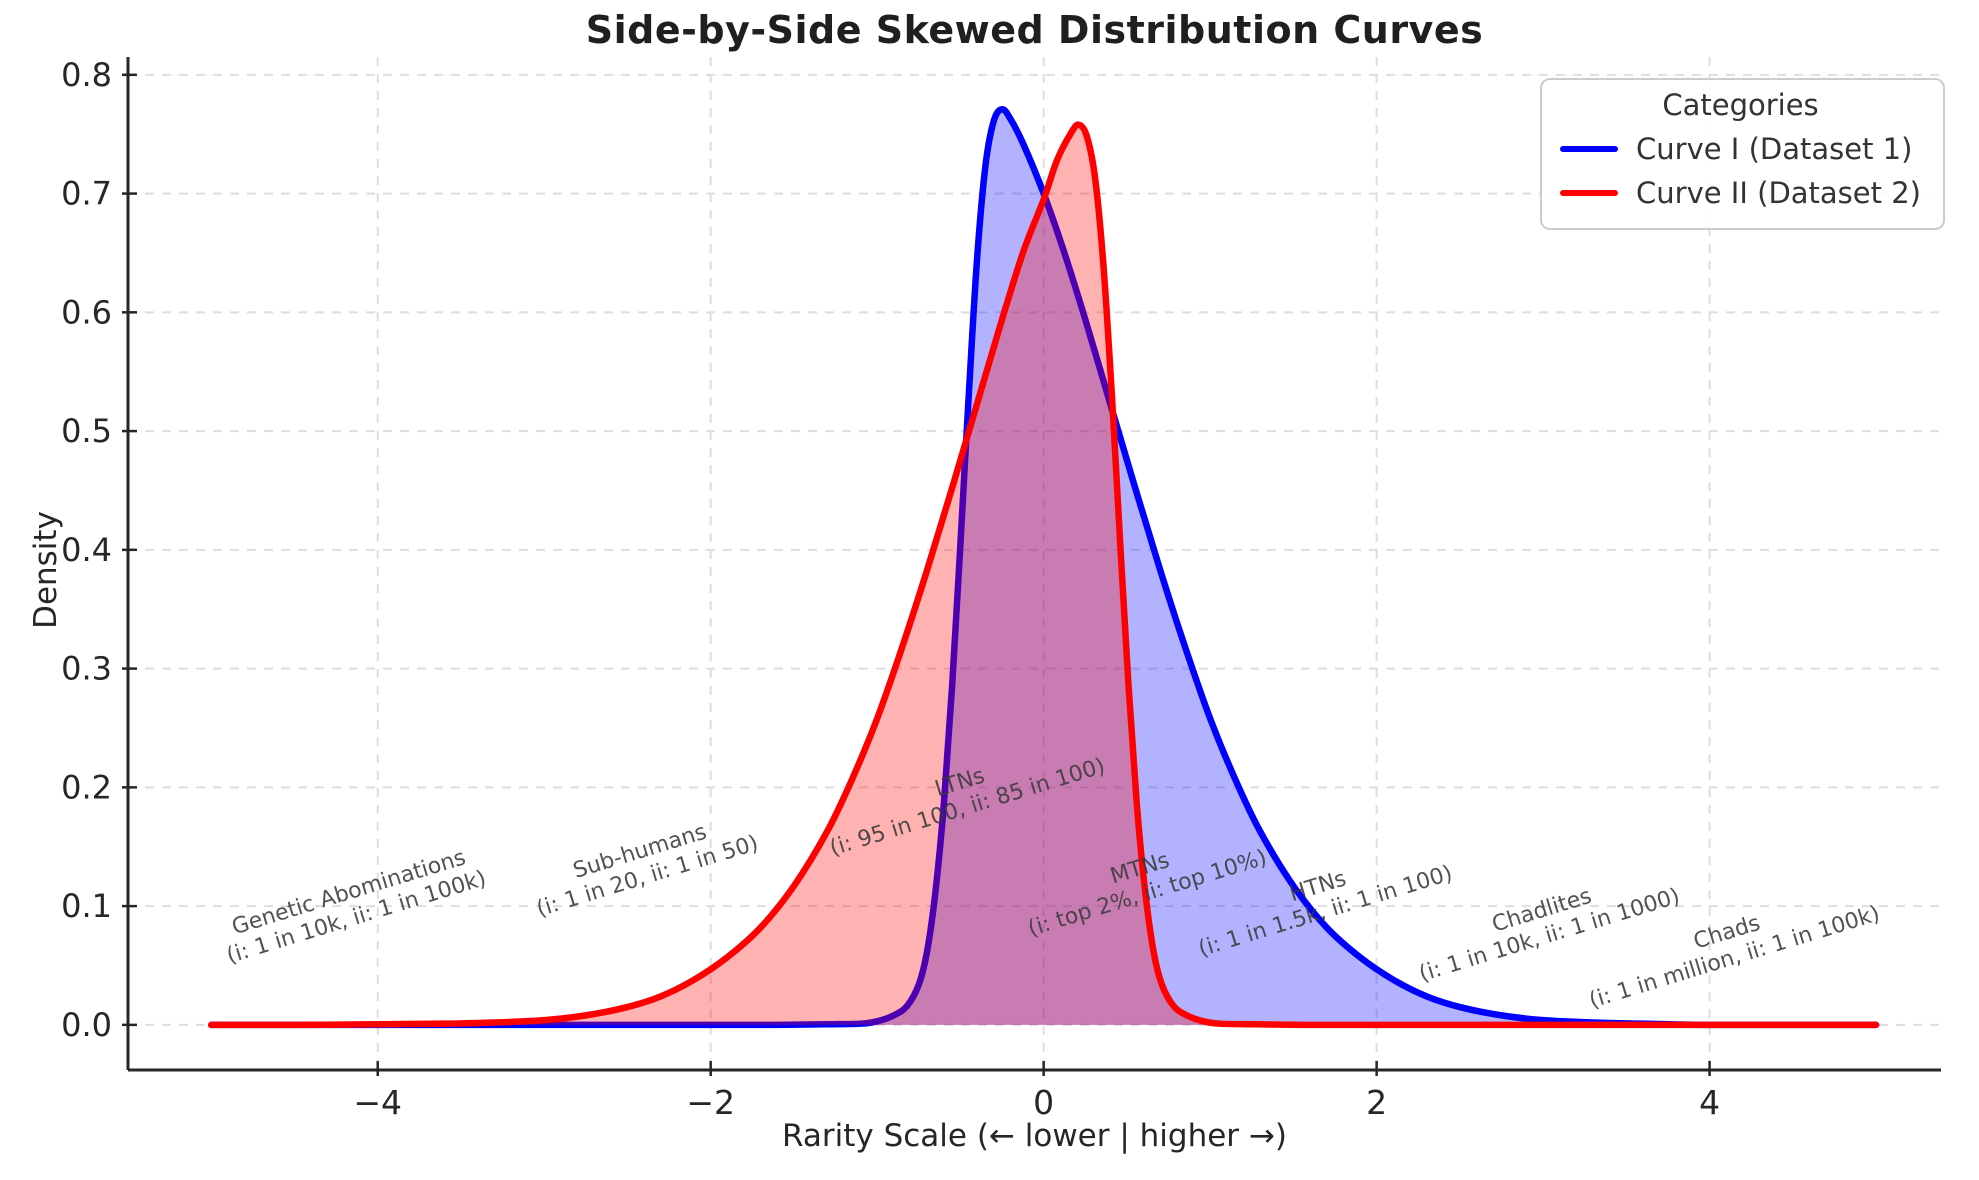 This screenshot has width=1979, height=1180. I want to click on legend-title: Categories, so click(1740, 105).